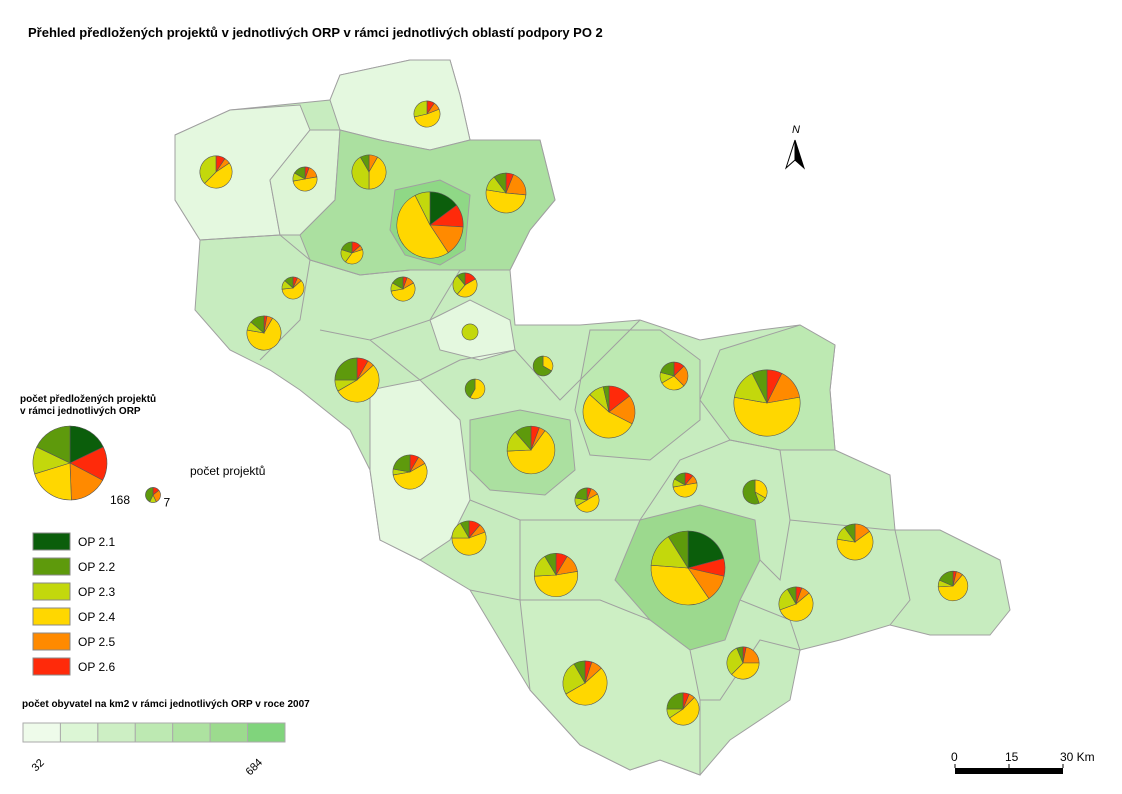 Image resolution: width=1122 pixels, height=794 pixels. I want to click on scale-label: 30 Km, so click(1077, 757).